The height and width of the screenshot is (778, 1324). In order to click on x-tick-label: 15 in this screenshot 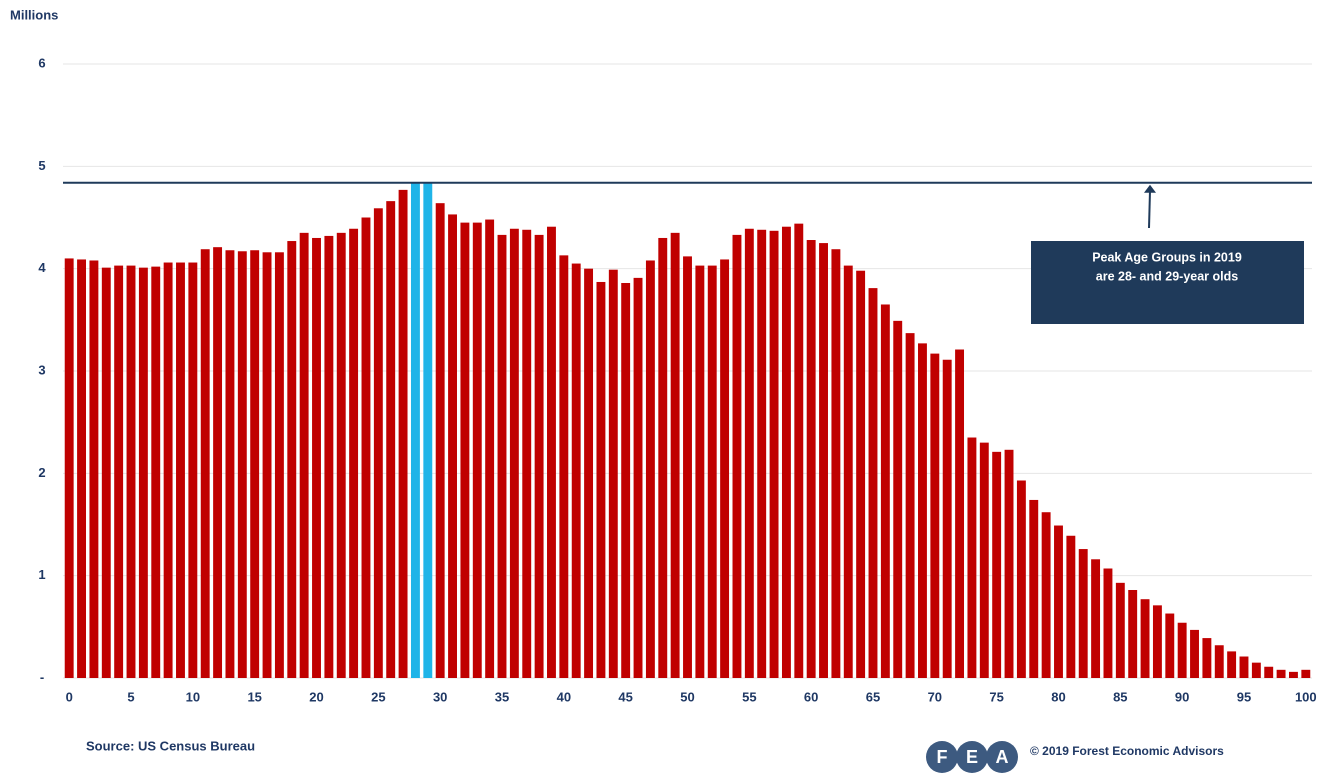, I will do `click(254, 696)`.